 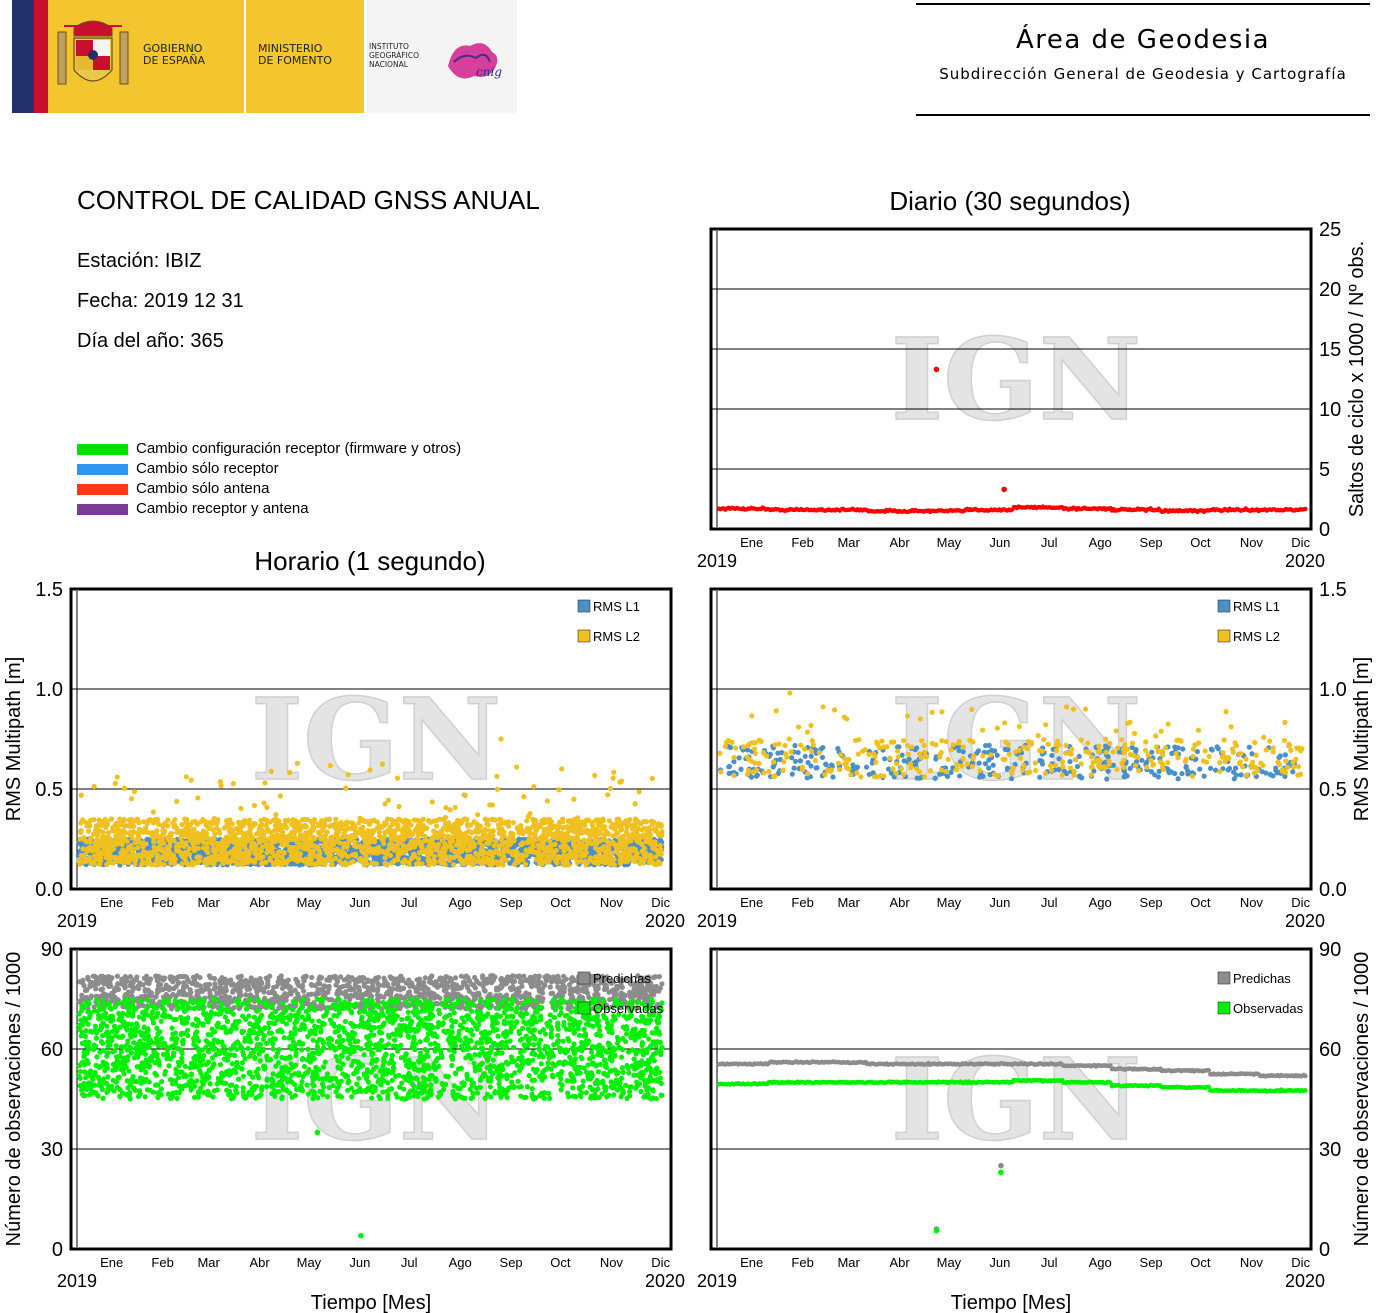 What do you see at coordinates (660, 902) in the screenshot?
I see `month-label: Dic` at bounding box center [660, 902].